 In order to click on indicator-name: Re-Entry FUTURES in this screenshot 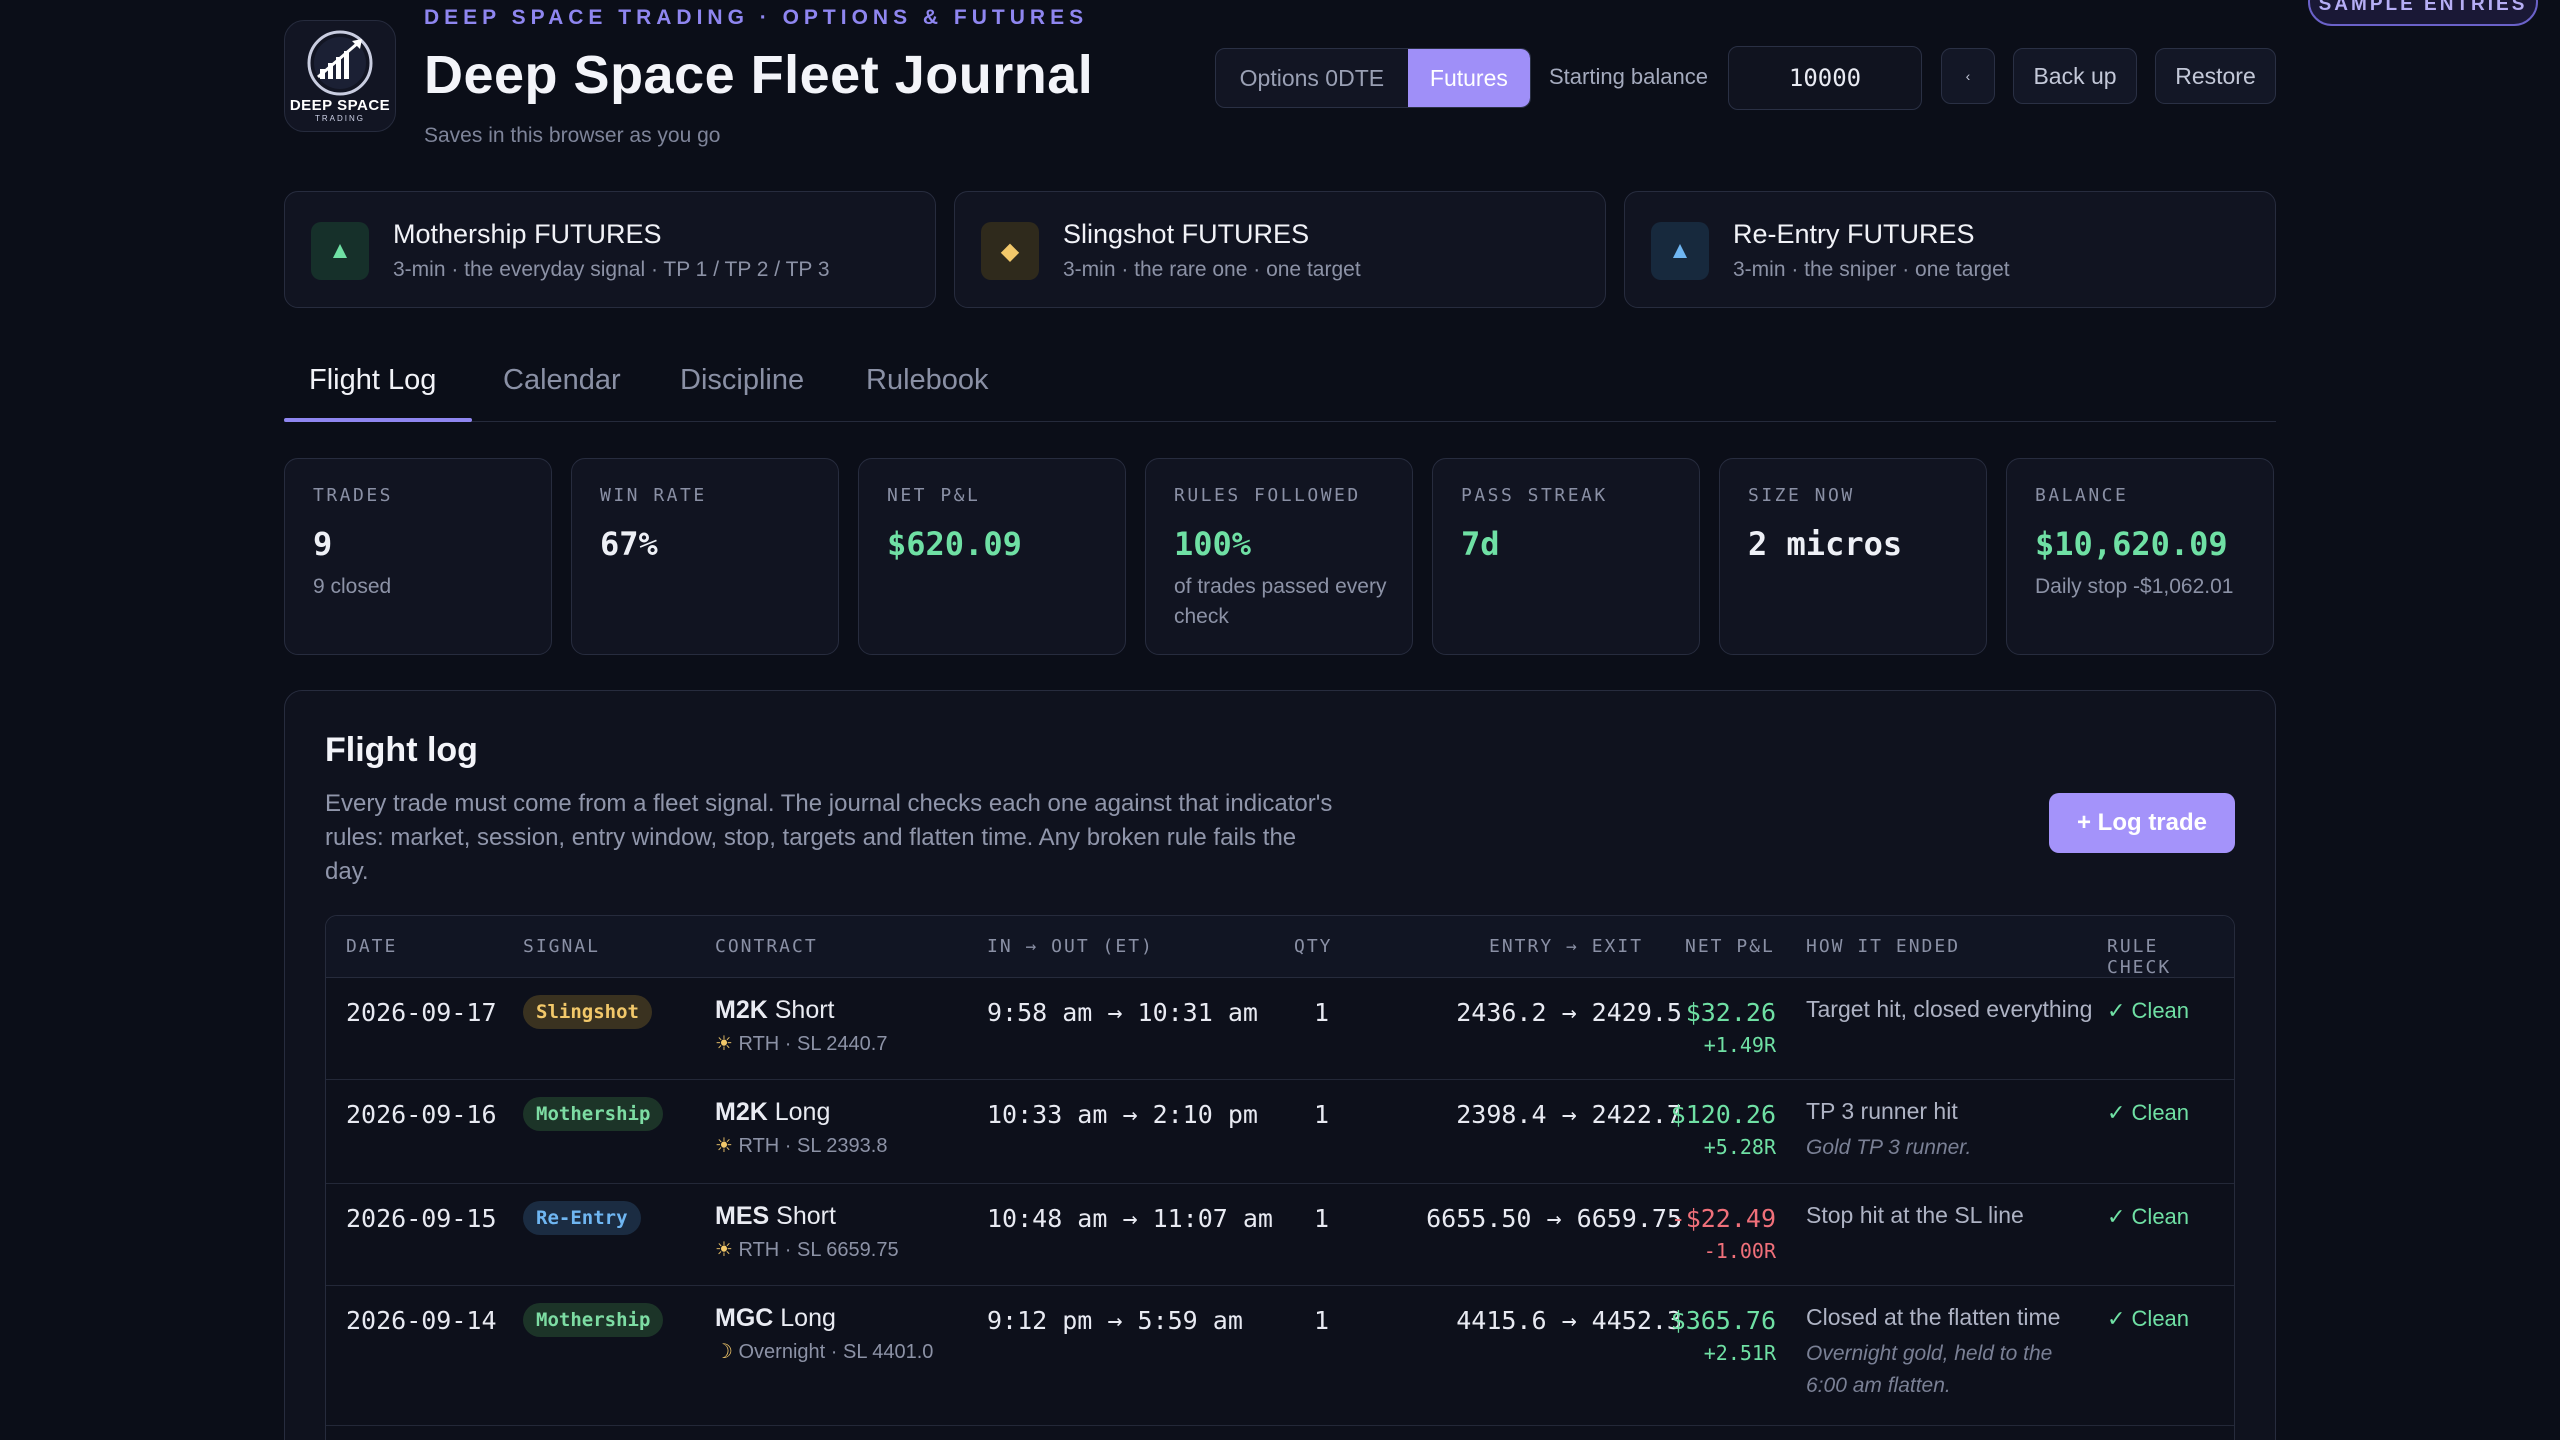, I will do `click(1854, 234)`.